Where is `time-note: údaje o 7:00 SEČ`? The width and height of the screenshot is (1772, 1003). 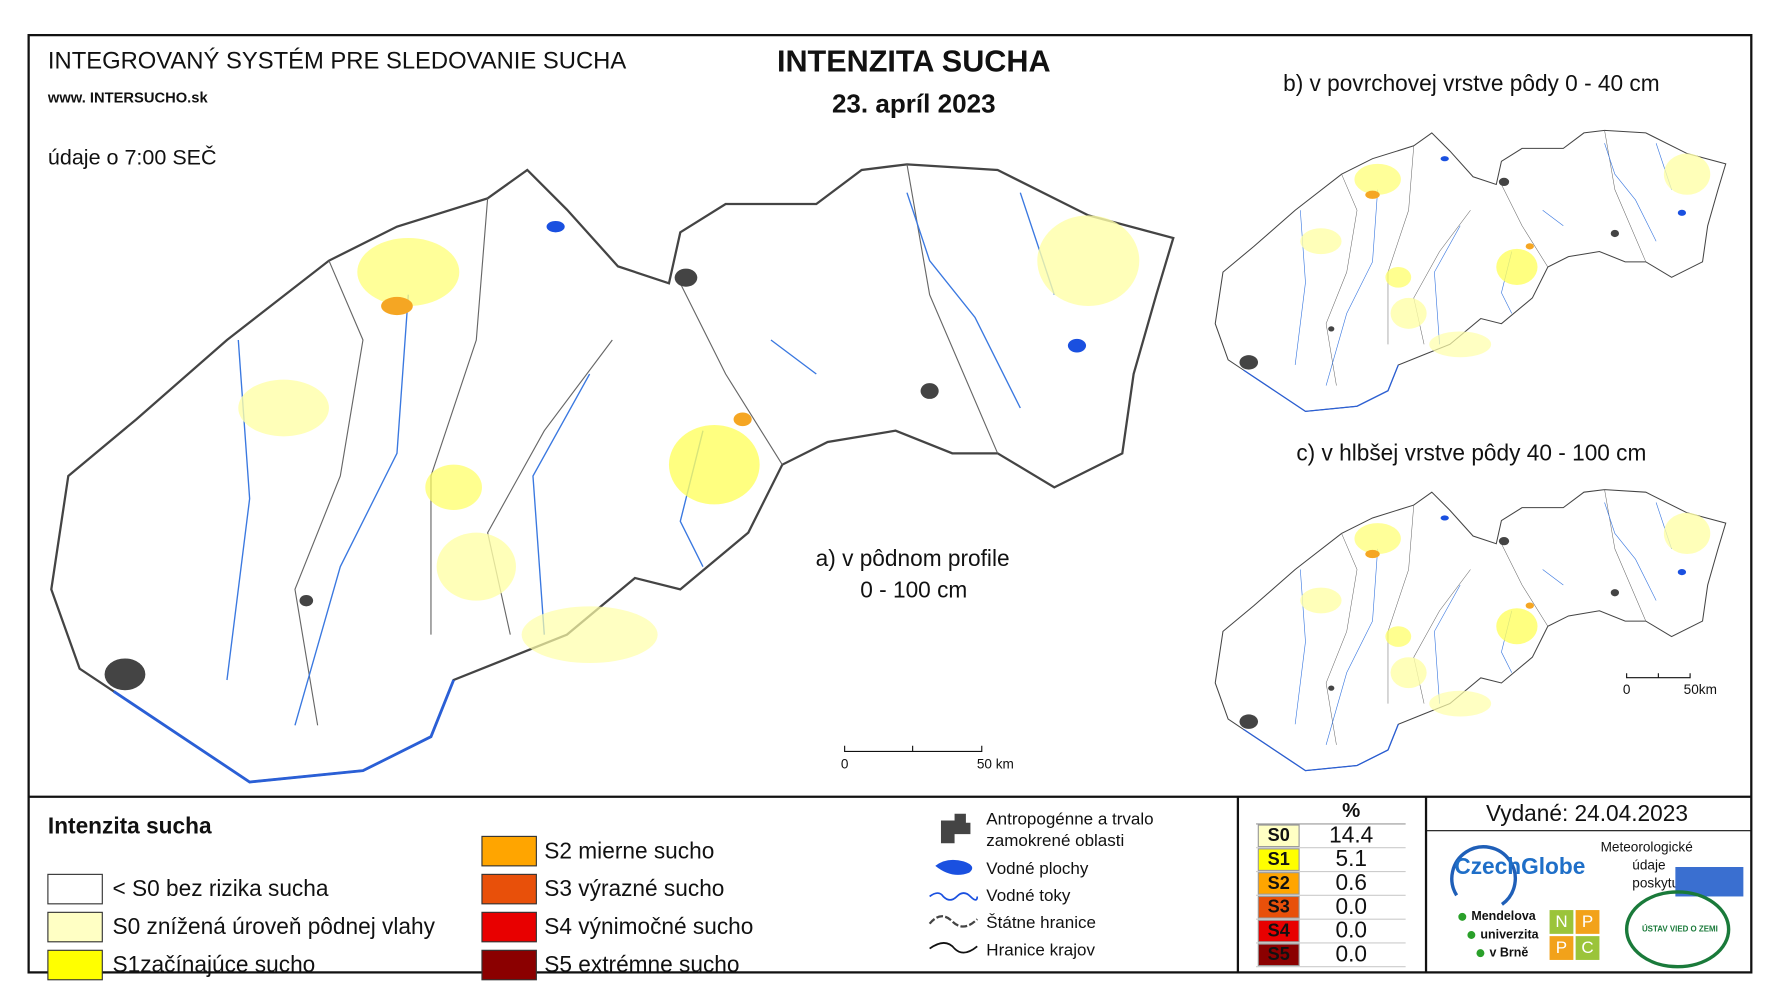
time-note: údaje o 7:00 SEČ is located at coordinates (132, 156).